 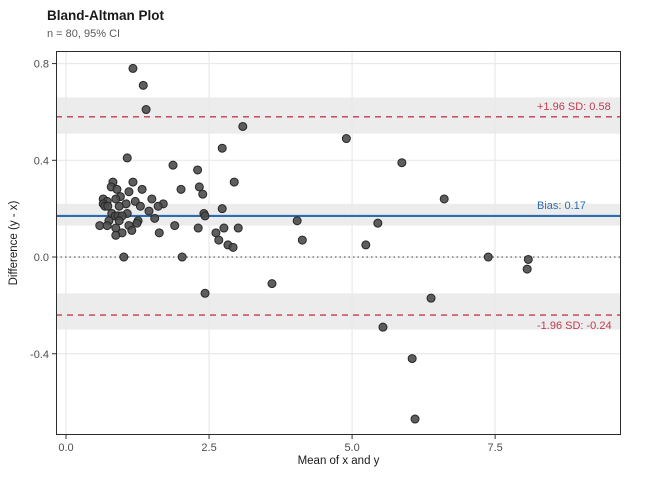 What do you see at coordinates (494, 448) in the screenshot?
I see `x-tick-label: 7.5` at bounding box center [494, 448].